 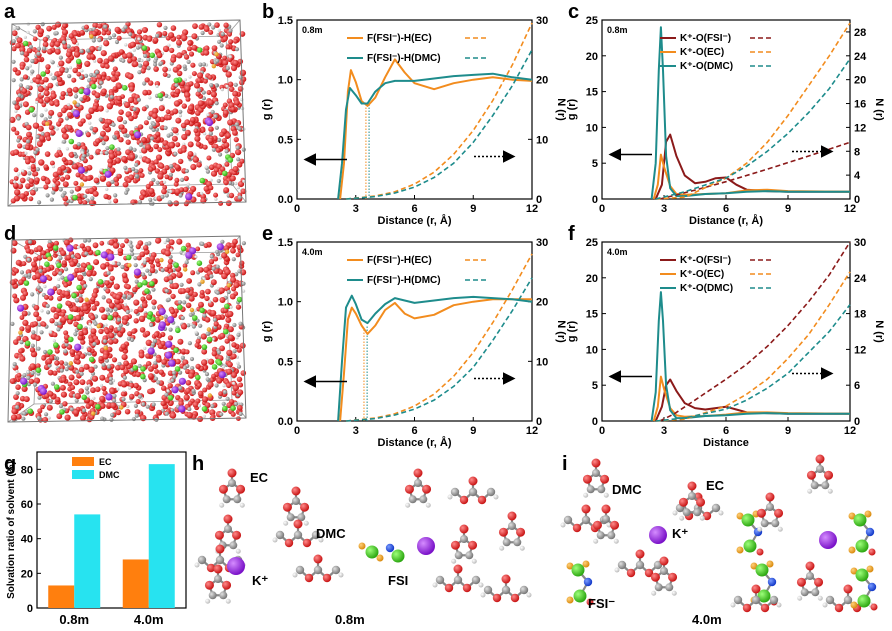 What do you see at coordinates (542, 21) in the screenshot?
I see `y2-tick-label: 30` at bounding box center [542, 21].